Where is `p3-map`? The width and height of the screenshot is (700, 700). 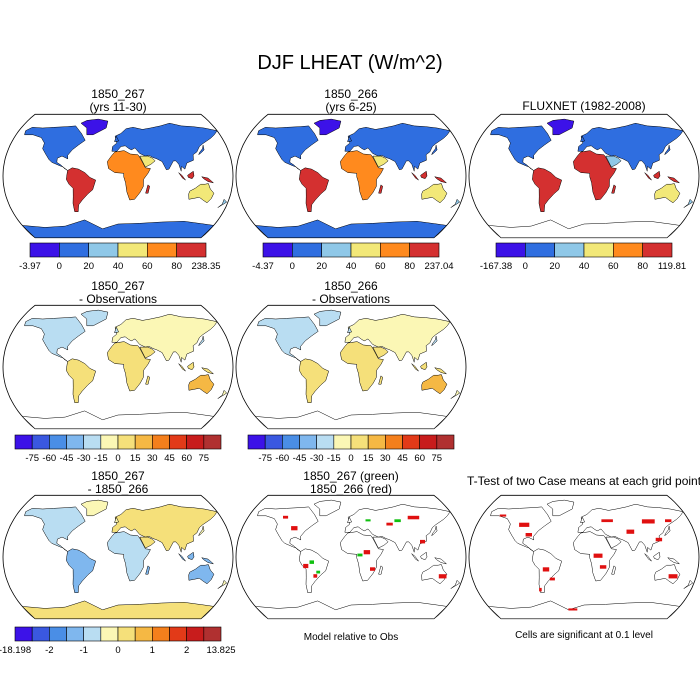
p3-map is located at coordinates (584, 176).